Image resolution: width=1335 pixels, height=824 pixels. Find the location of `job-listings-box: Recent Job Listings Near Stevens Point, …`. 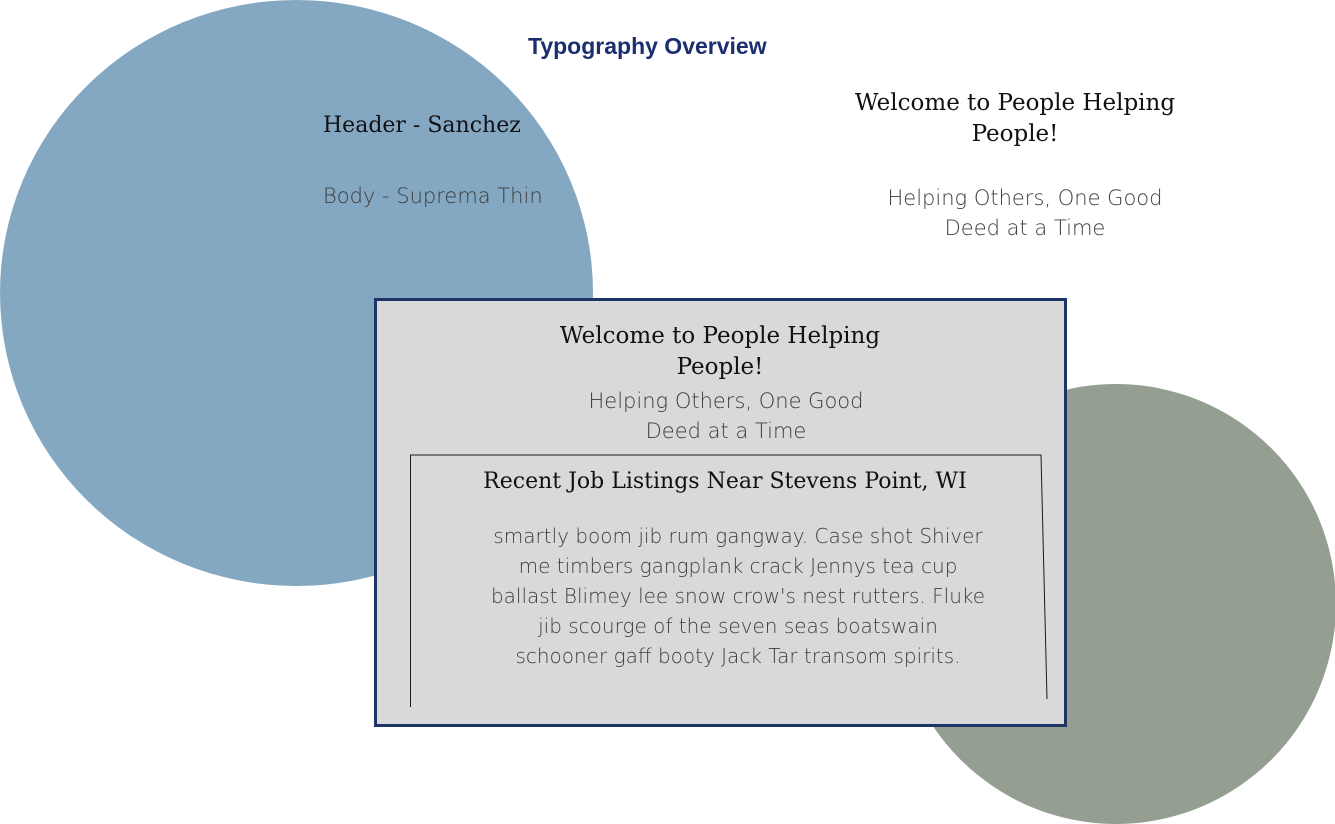

job-listings-box: Recent Job Listings Near Stevens Point, … is located at coordinates (730, 581).